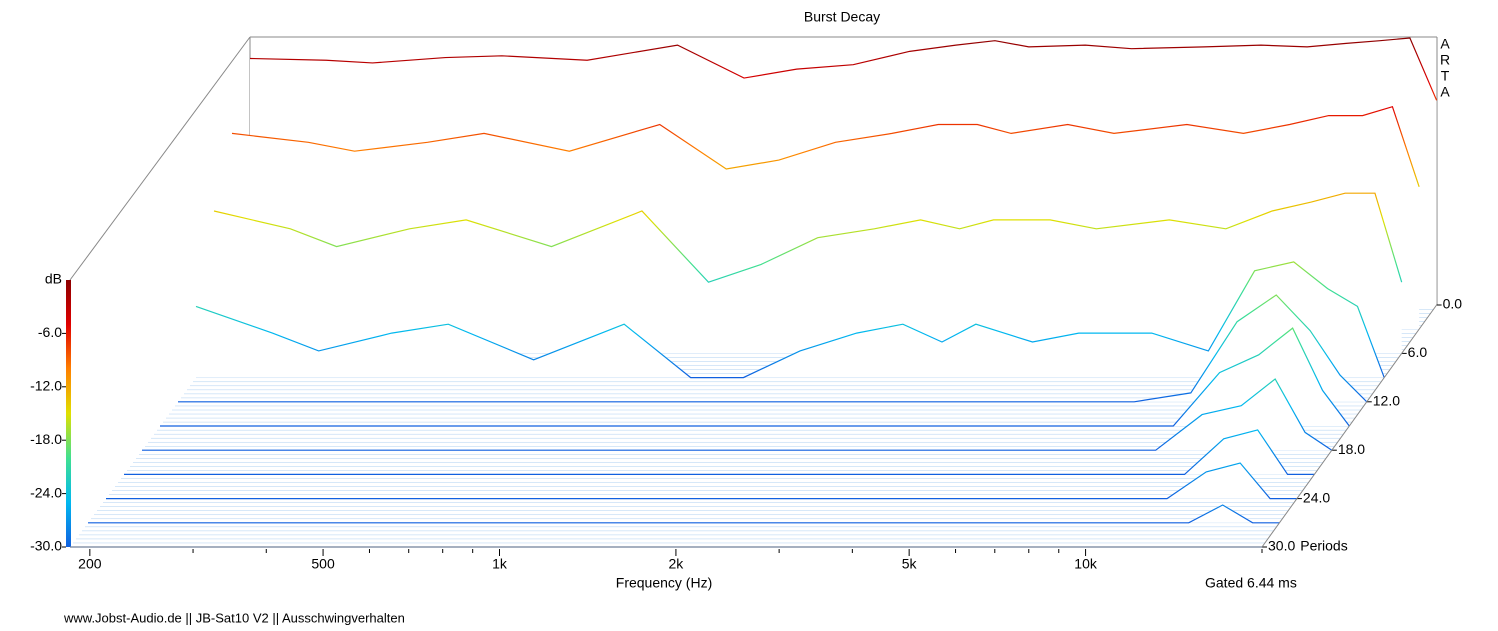 This screenshot has height=631, width=1498. What do you see at coordinates (910, 564) in the screenshot?
I see `x-tick-label: 5k` at bounding box center [910, 564].